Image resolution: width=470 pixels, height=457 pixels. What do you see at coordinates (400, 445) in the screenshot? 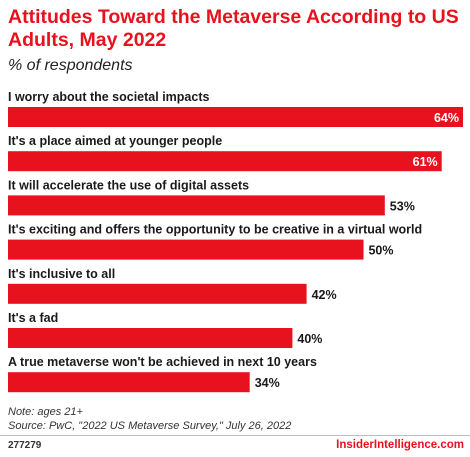
I see `brand-logo-text: InsiderIntelligence.com` at bounding box center [400, 445].